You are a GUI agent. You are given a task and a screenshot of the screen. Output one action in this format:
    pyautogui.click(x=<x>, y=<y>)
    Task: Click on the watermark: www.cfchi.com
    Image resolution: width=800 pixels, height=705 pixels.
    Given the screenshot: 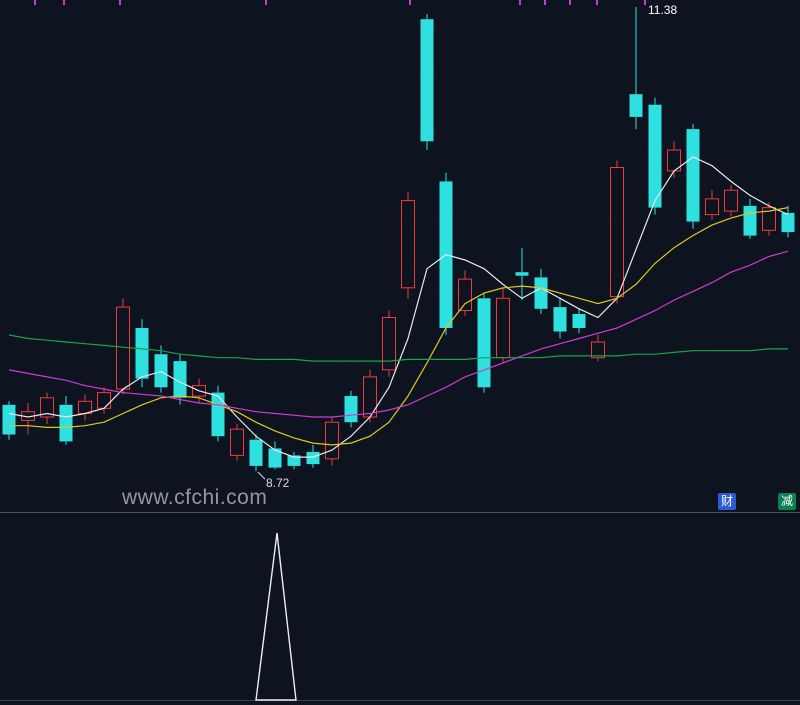 What is the action you would take?
    pyautogui.click(x=195, y=497)
    